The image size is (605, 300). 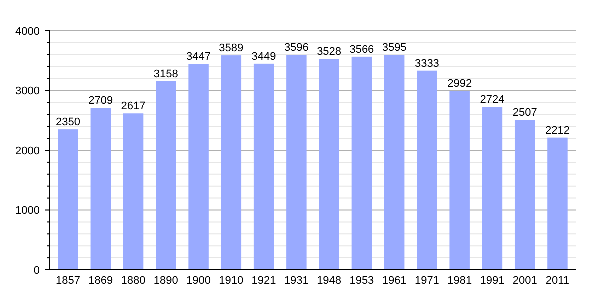 What do you see at coordinates (427, 281) in the screenshot?
I see `x-tick-label: 1971` at bounding box center [427, 281].